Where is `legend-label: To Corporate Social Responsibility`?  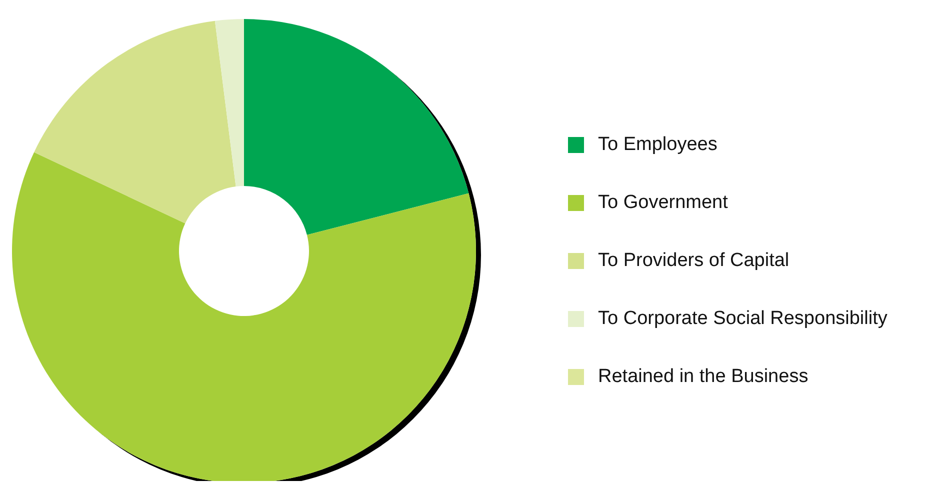
legend-label: To Corporate Social Responsibility is located at coordinates (743, 318).